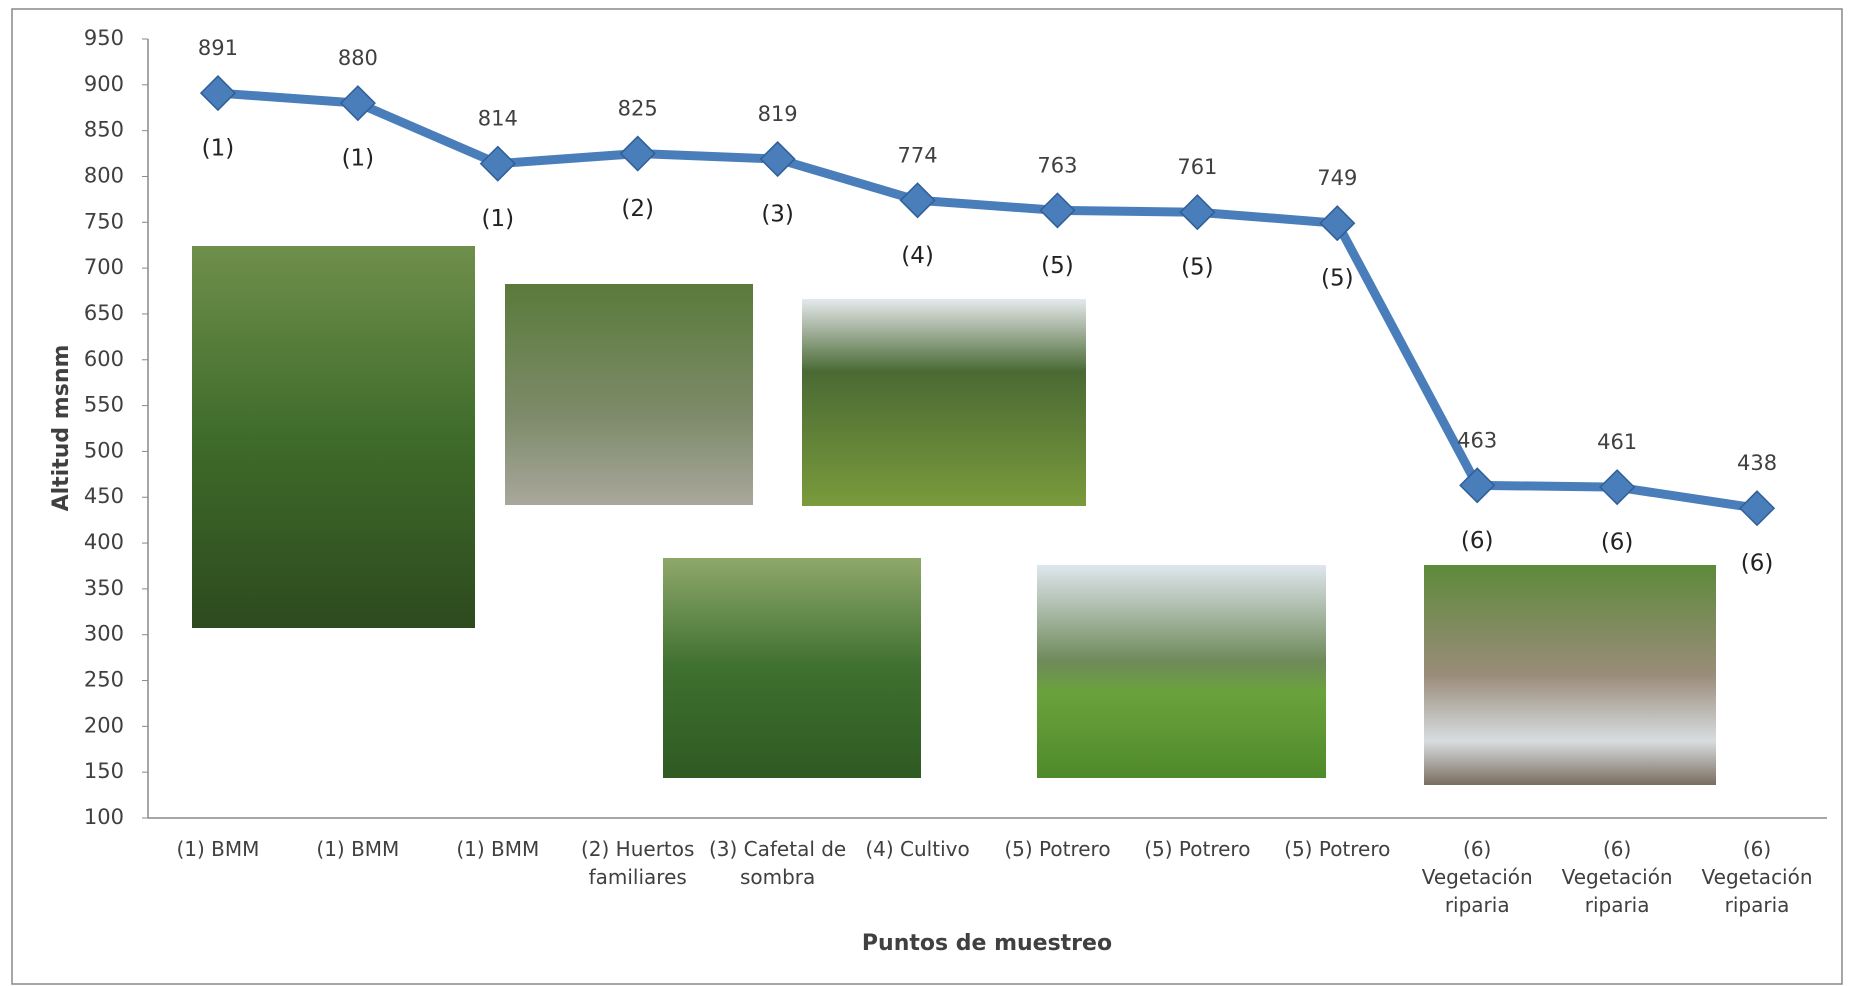  I want to click on y-tick-label: 800, so click(104, 175).